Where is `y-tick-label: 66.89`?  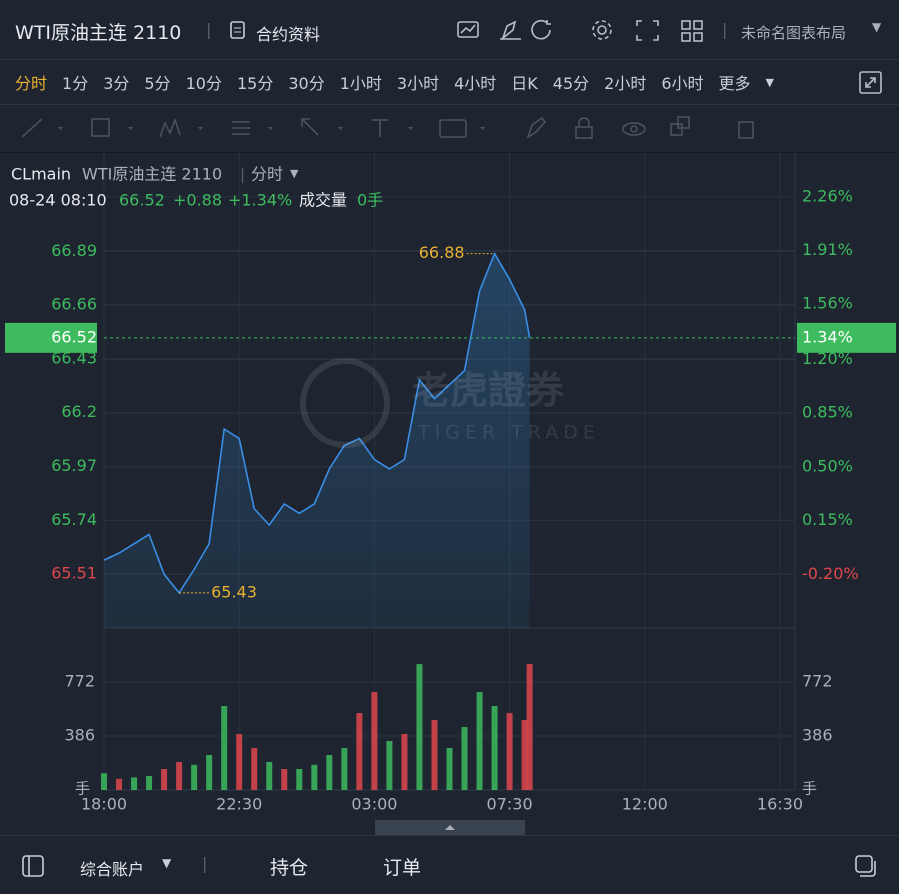
y-tick-label: 66.89 is located at coordinates (74, 250).